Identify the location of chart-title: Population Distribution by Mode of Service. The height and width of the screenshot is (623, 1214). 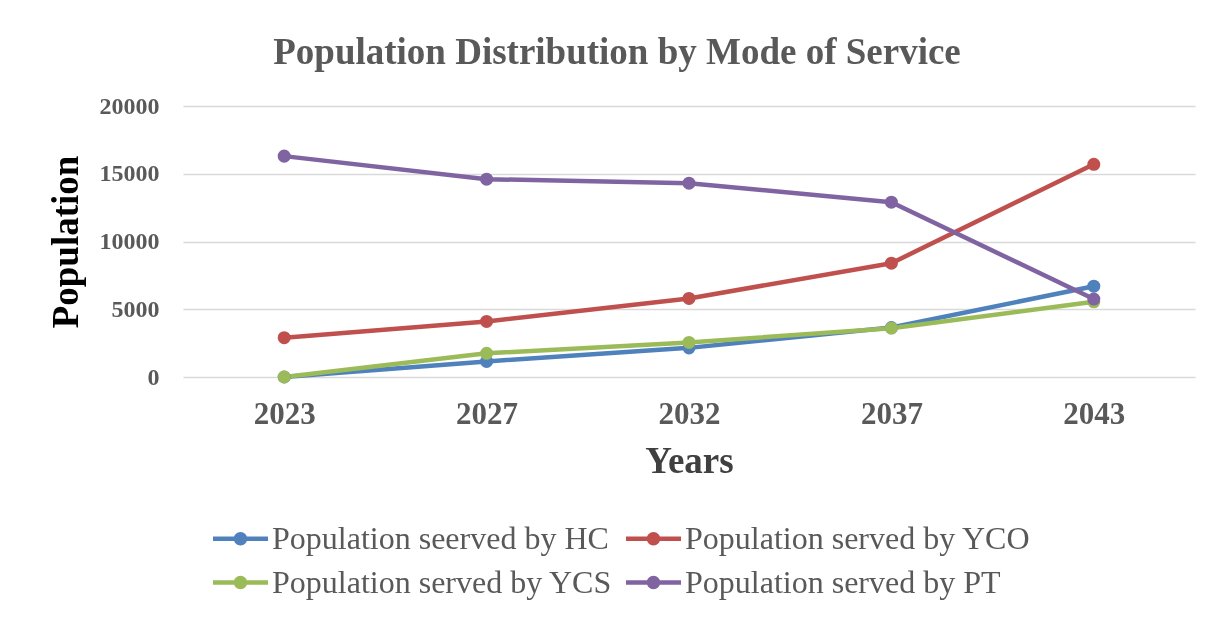
(617, 51).